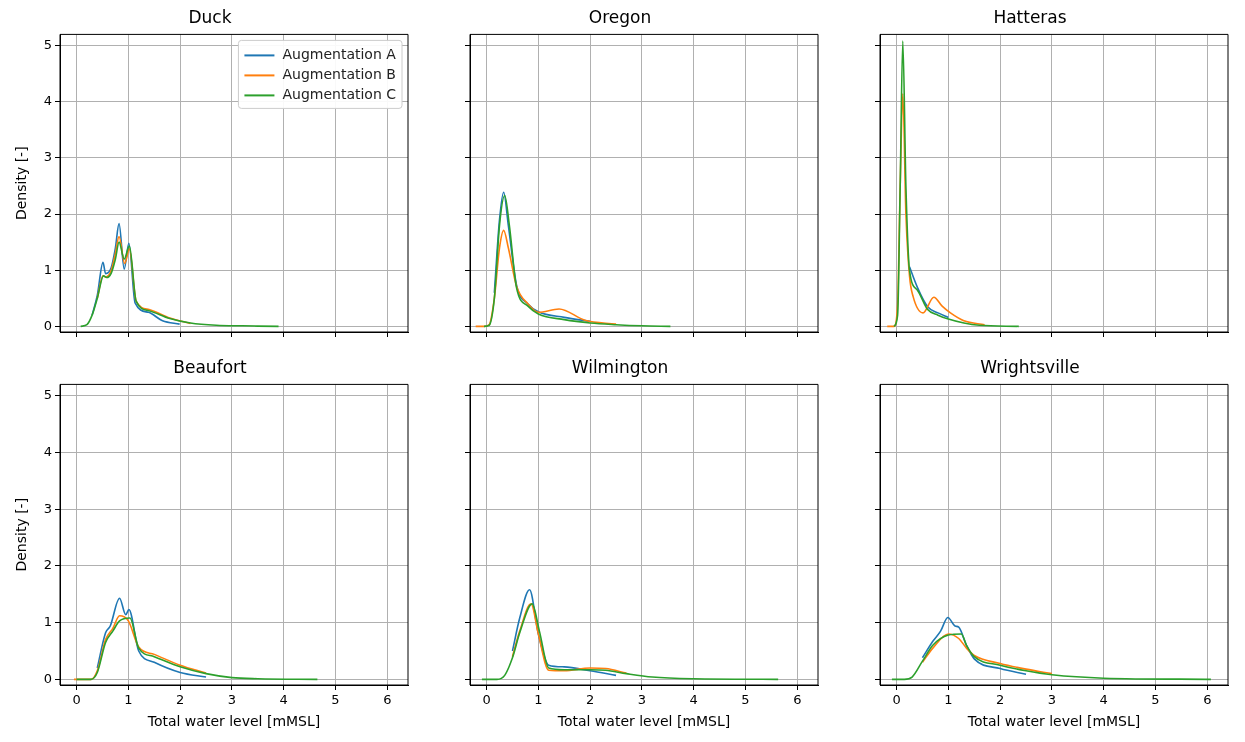  I want to click on chart-title: Hatteras, so click(1030, 16).